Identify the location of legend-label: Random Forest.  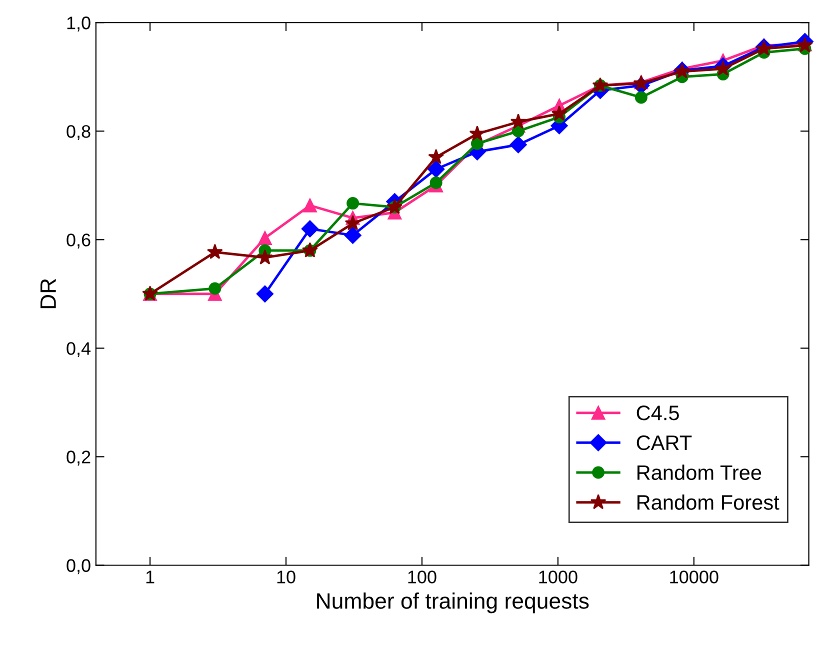
(709, 502).